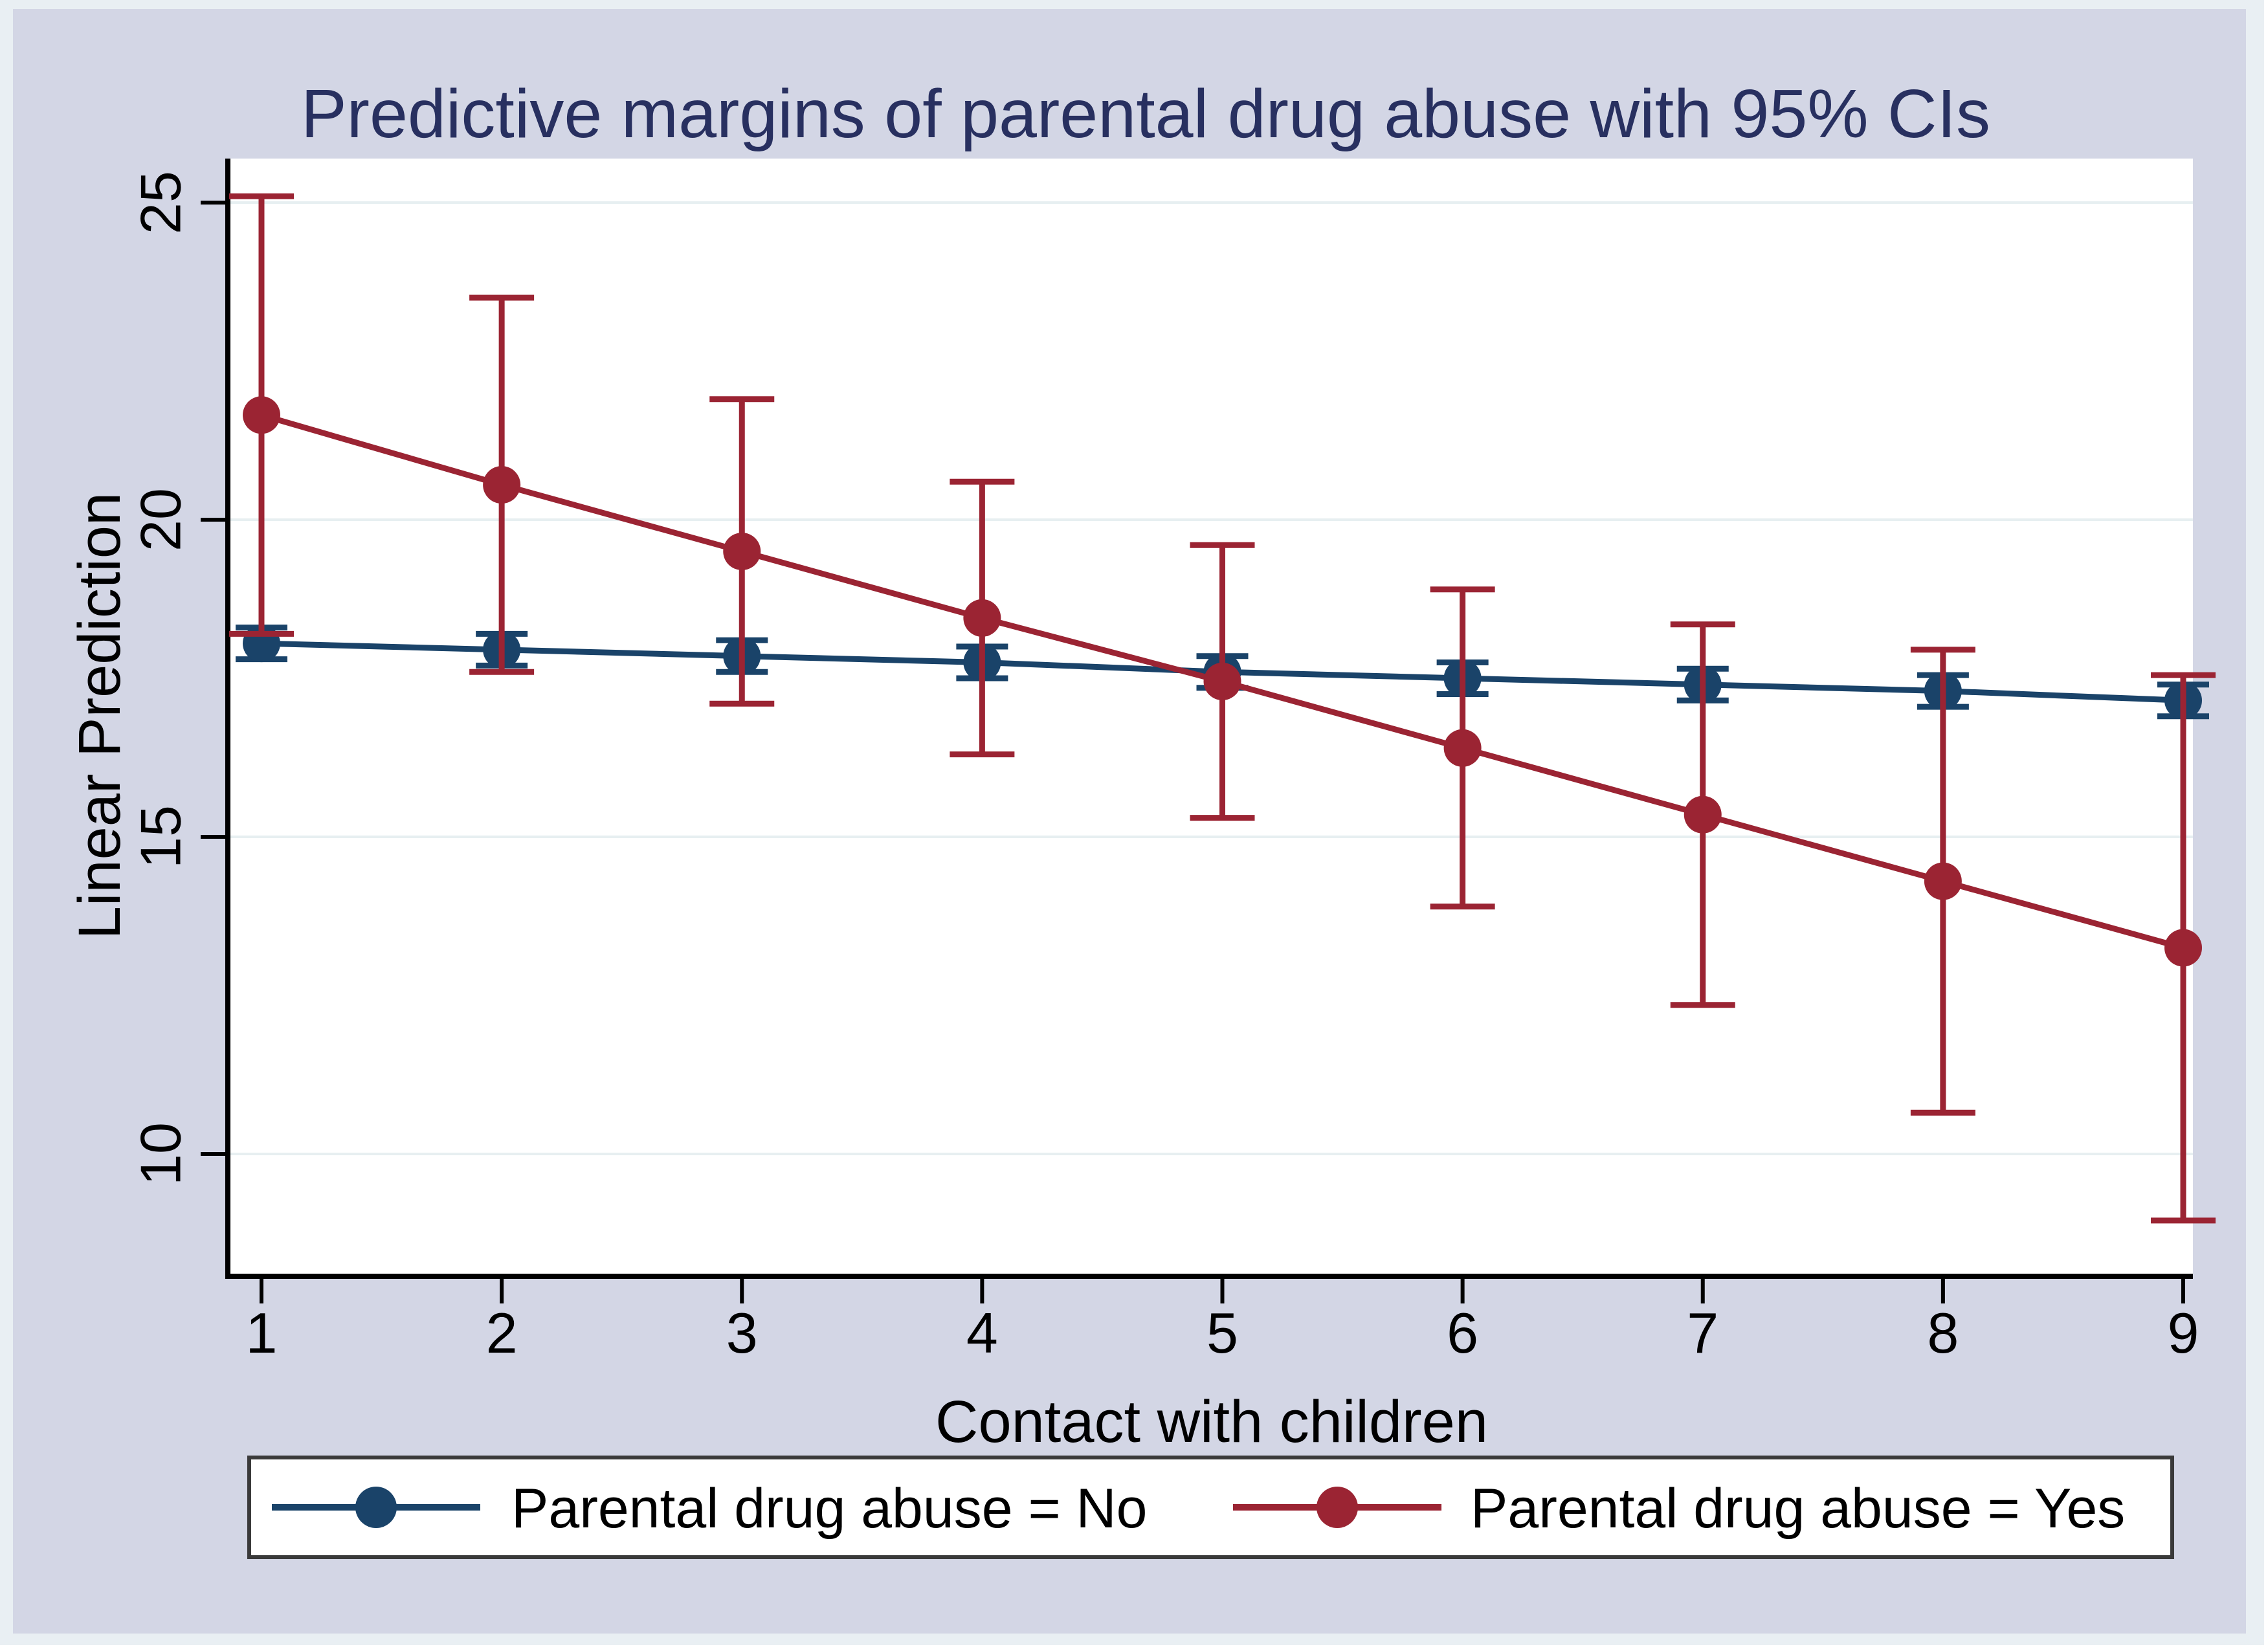 Image resolution: width=2268 pixels, height=1651 pixels. I want to click on x-axis-title: Contact with children, so click(1211, 1422).